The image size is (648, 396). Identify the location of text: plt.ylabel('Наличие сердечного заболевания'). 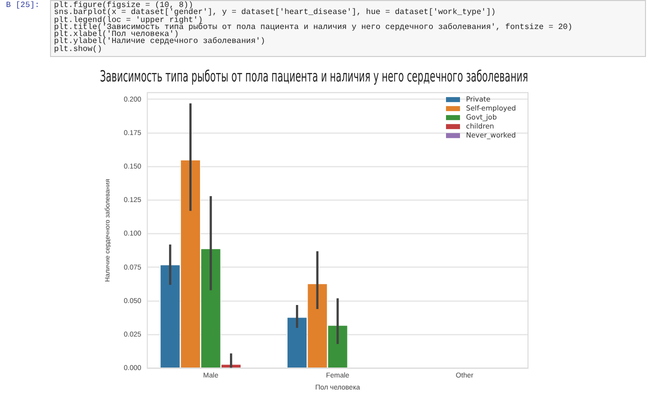
(160, 41).